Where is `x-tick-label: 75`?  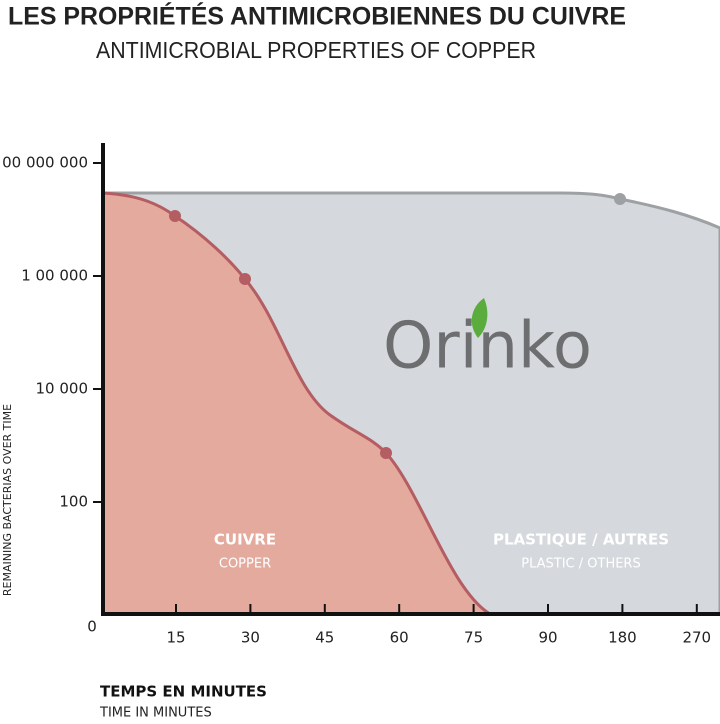 x-tick-label: 75 is located at coordinates (473, 638).